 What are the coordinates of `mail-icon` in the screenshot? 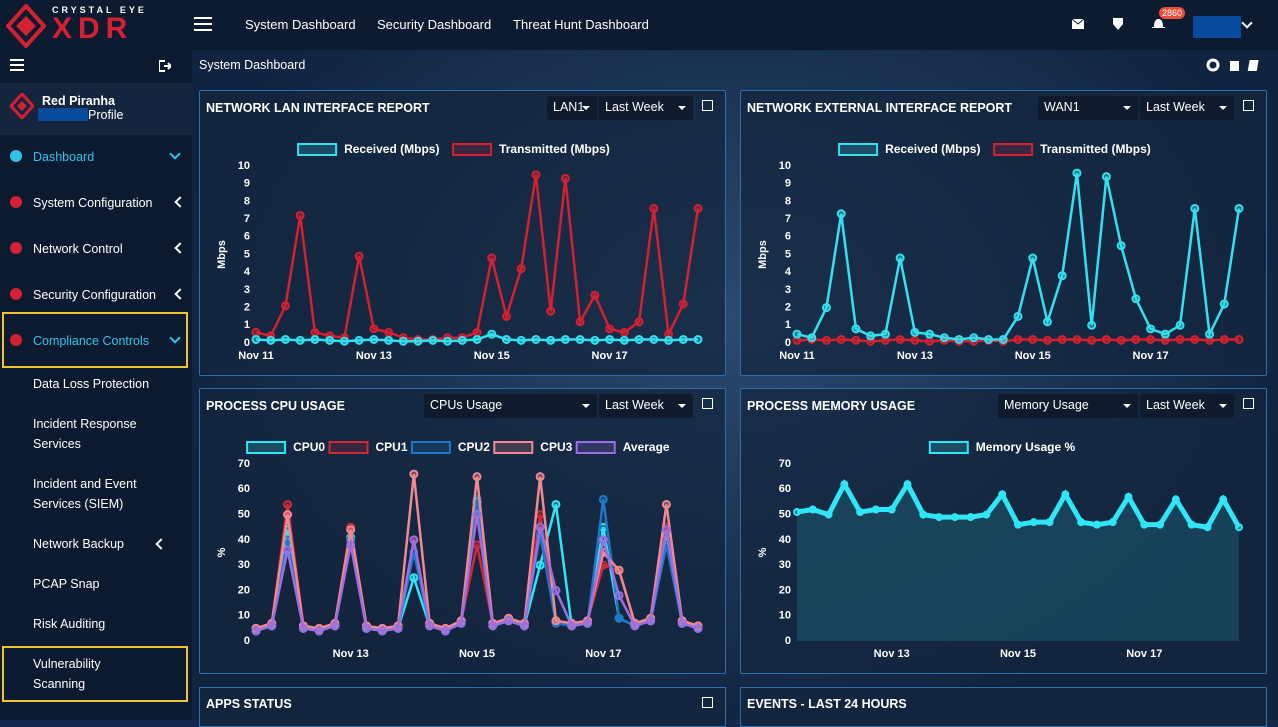 It's located at (1078, 24).